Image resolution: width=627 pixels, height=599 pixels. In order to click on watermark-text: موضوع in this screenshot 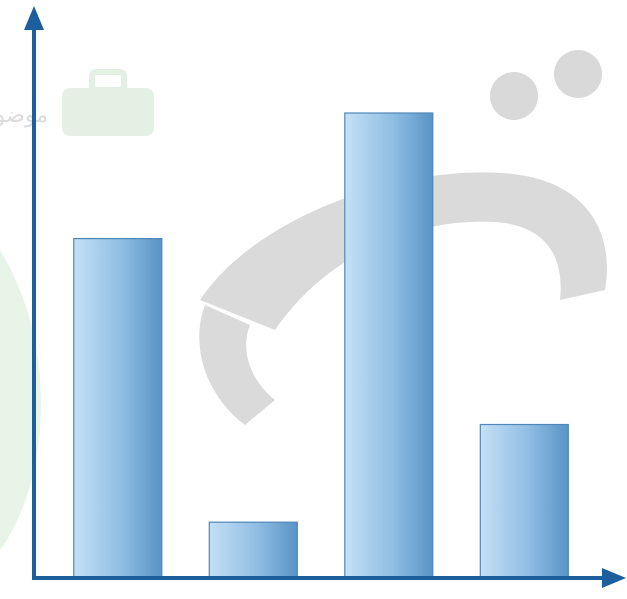, I will do `click(24, 115)`.